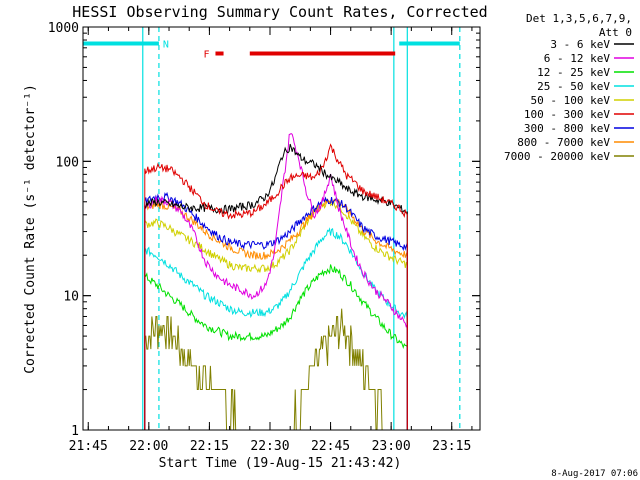 This screenshot has height=480, width=640. I want to click on x-tick-label: 22:00, so click(148, 446).